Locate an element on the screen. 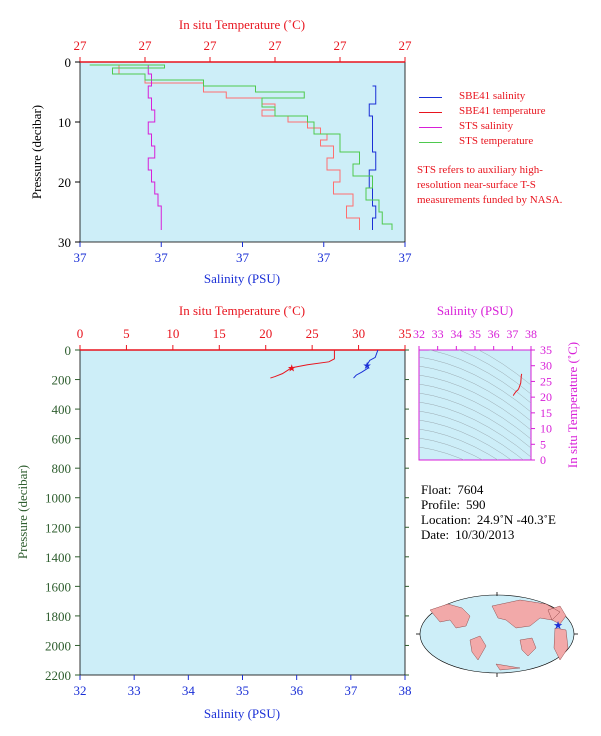 Image resolution: width=601 pixels, height=736 pixels. date-value: 10/30/2013 is located at coordinates (485, 534).